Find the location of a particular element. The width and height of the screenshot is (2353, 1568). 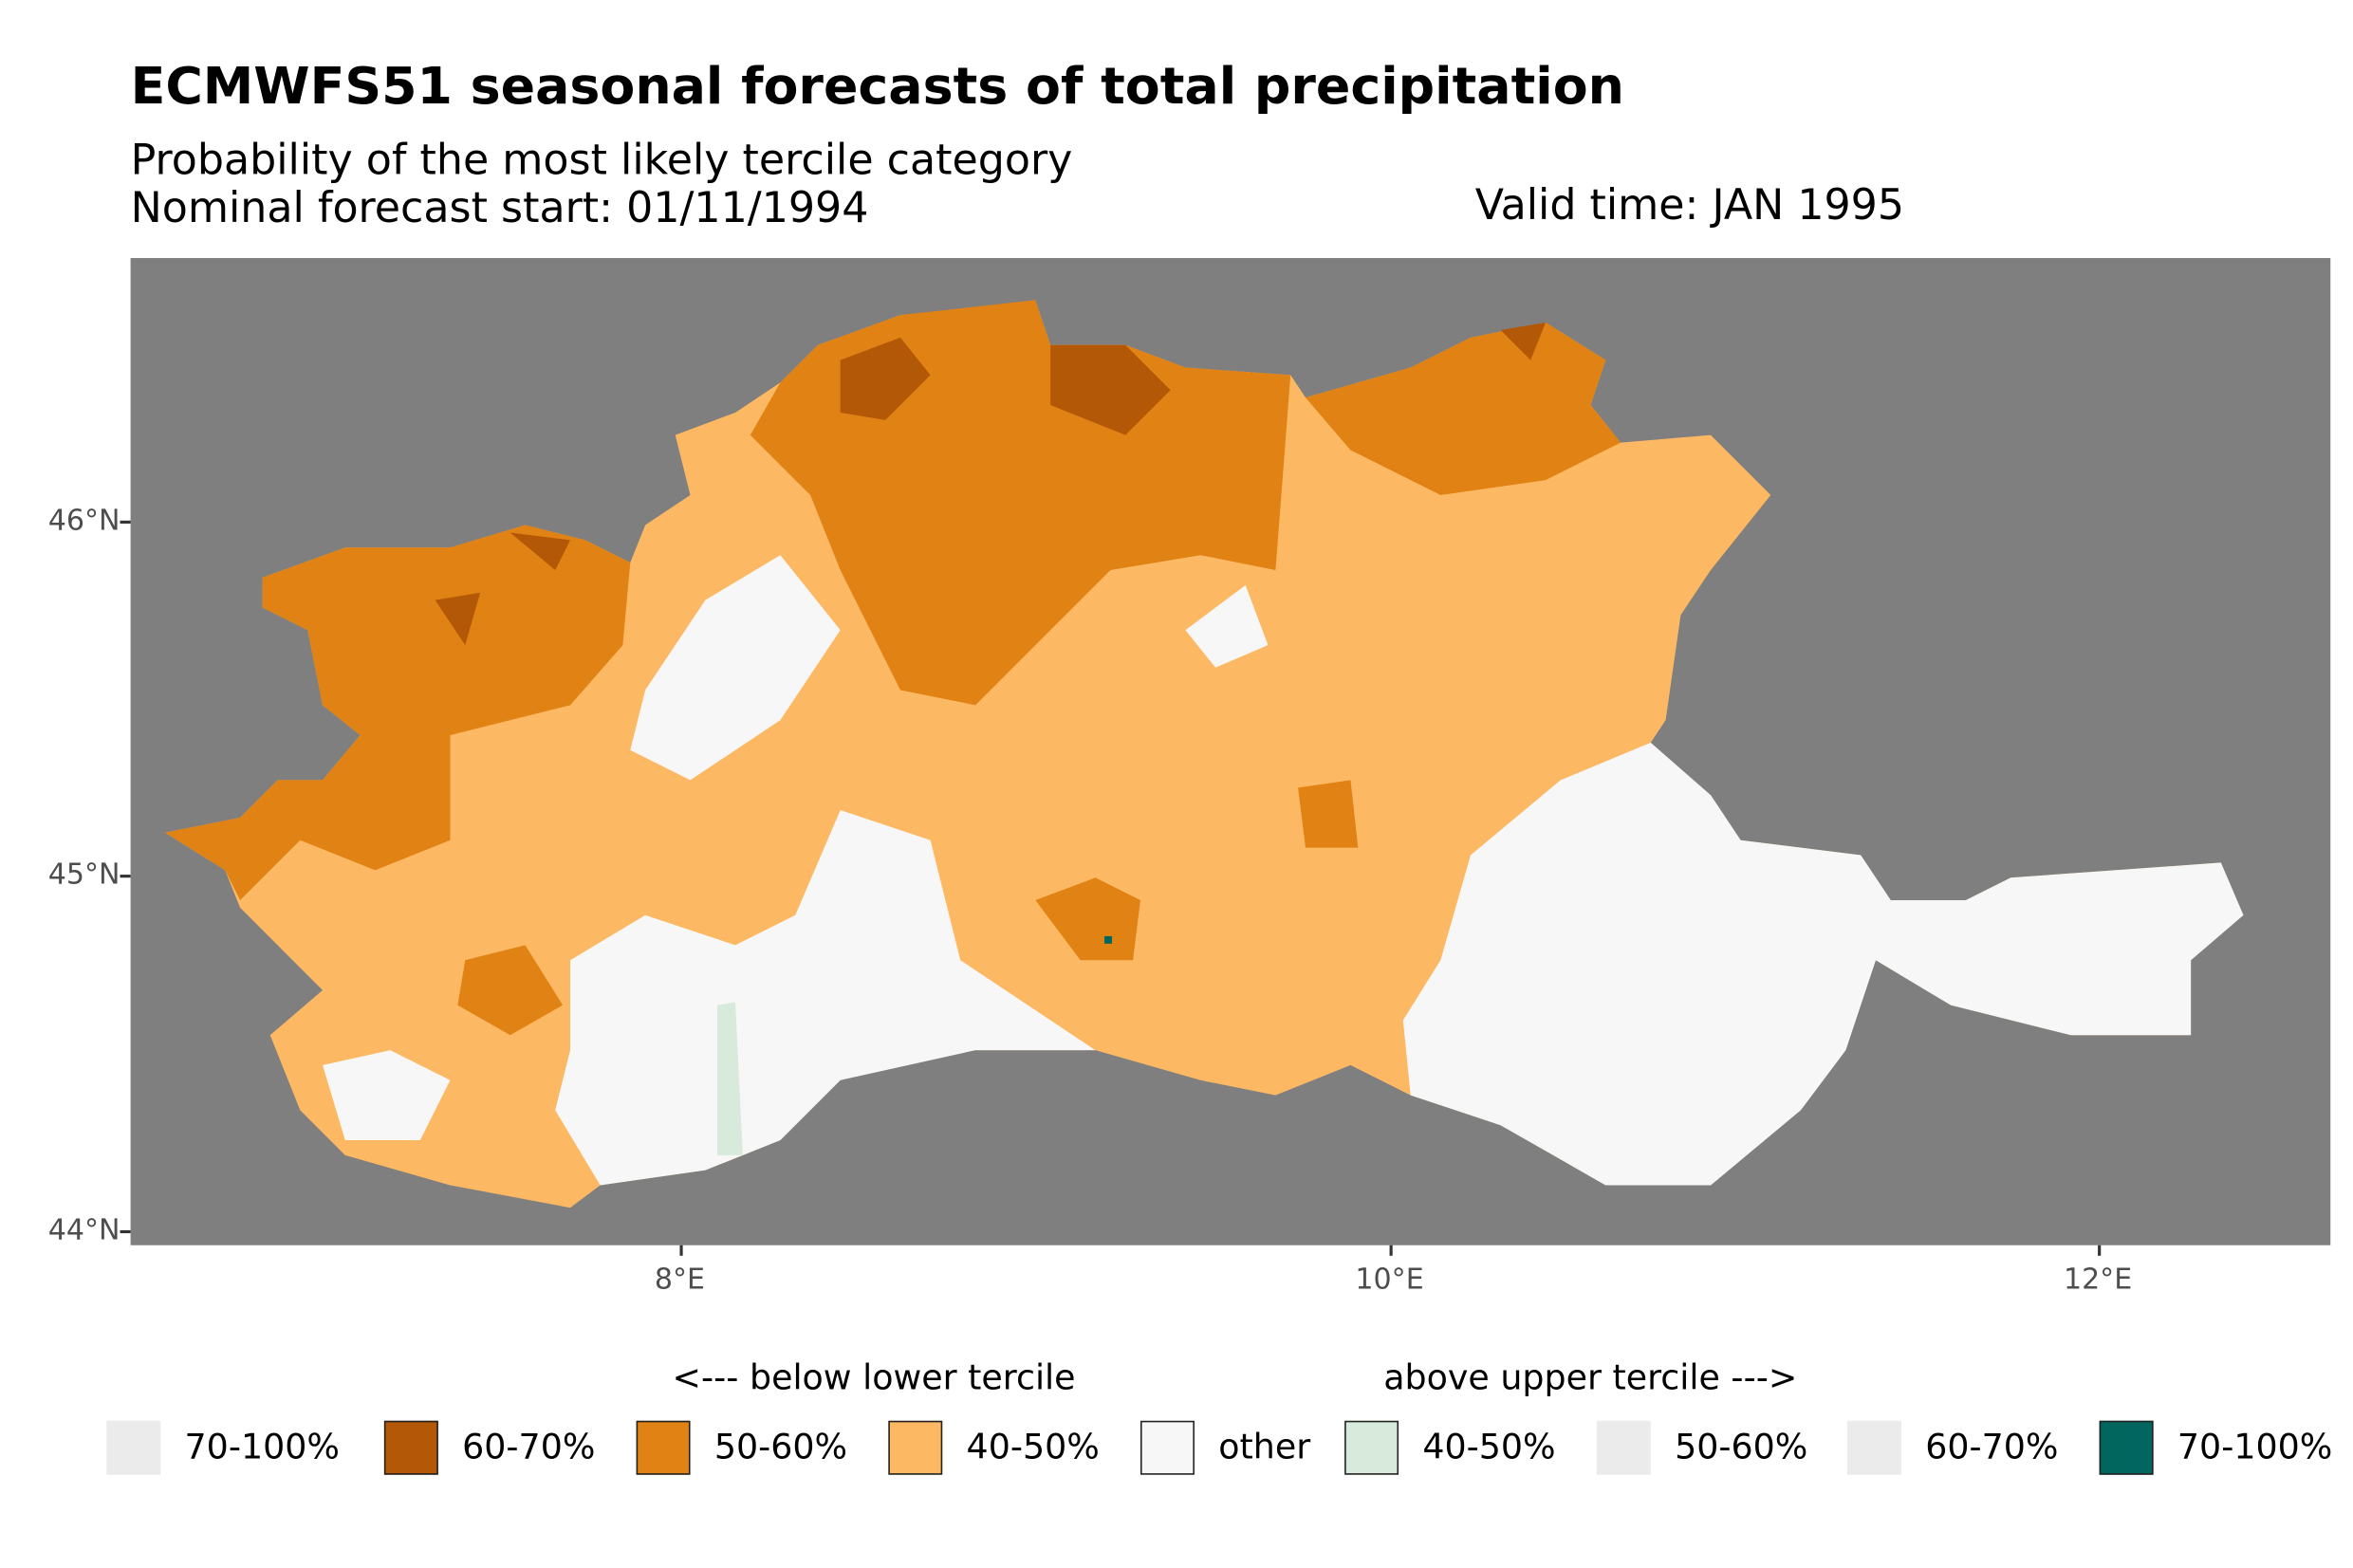

legend-above-title: above upper tercile ---> is located at coordinates (1590, 1378).